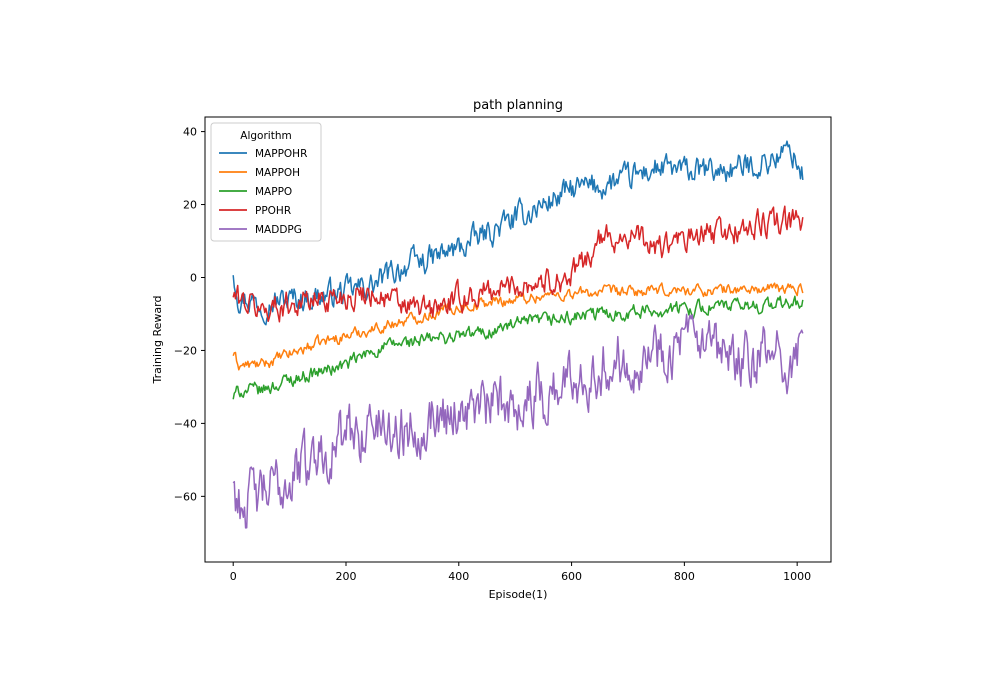 This screenshot has height=698, width=987. What do you see at coordinates (157, 340) in the screenshot?
I see `y-axis-label: Training Reward` at bounding box center [157, 340].